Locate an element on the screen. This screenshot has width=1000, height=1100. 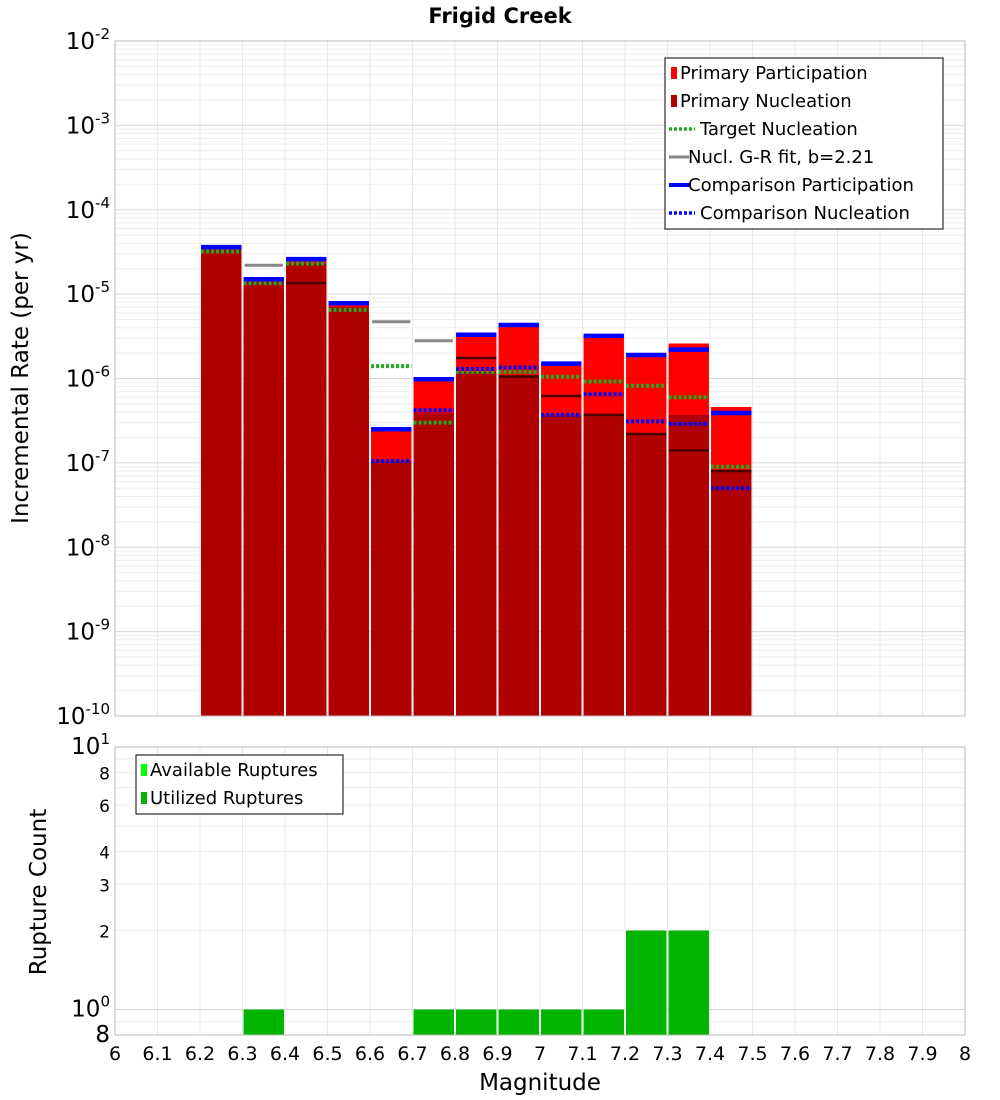
count-y-tick-label: 6 is located at coordinates (104, 807).